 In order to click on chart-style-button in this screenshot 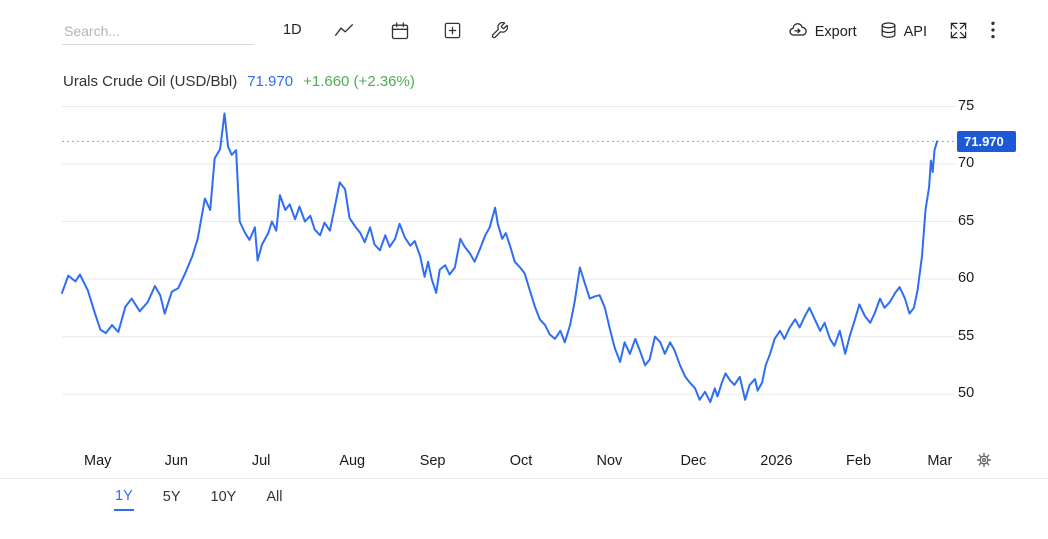, I will do `click(344, 31)`.